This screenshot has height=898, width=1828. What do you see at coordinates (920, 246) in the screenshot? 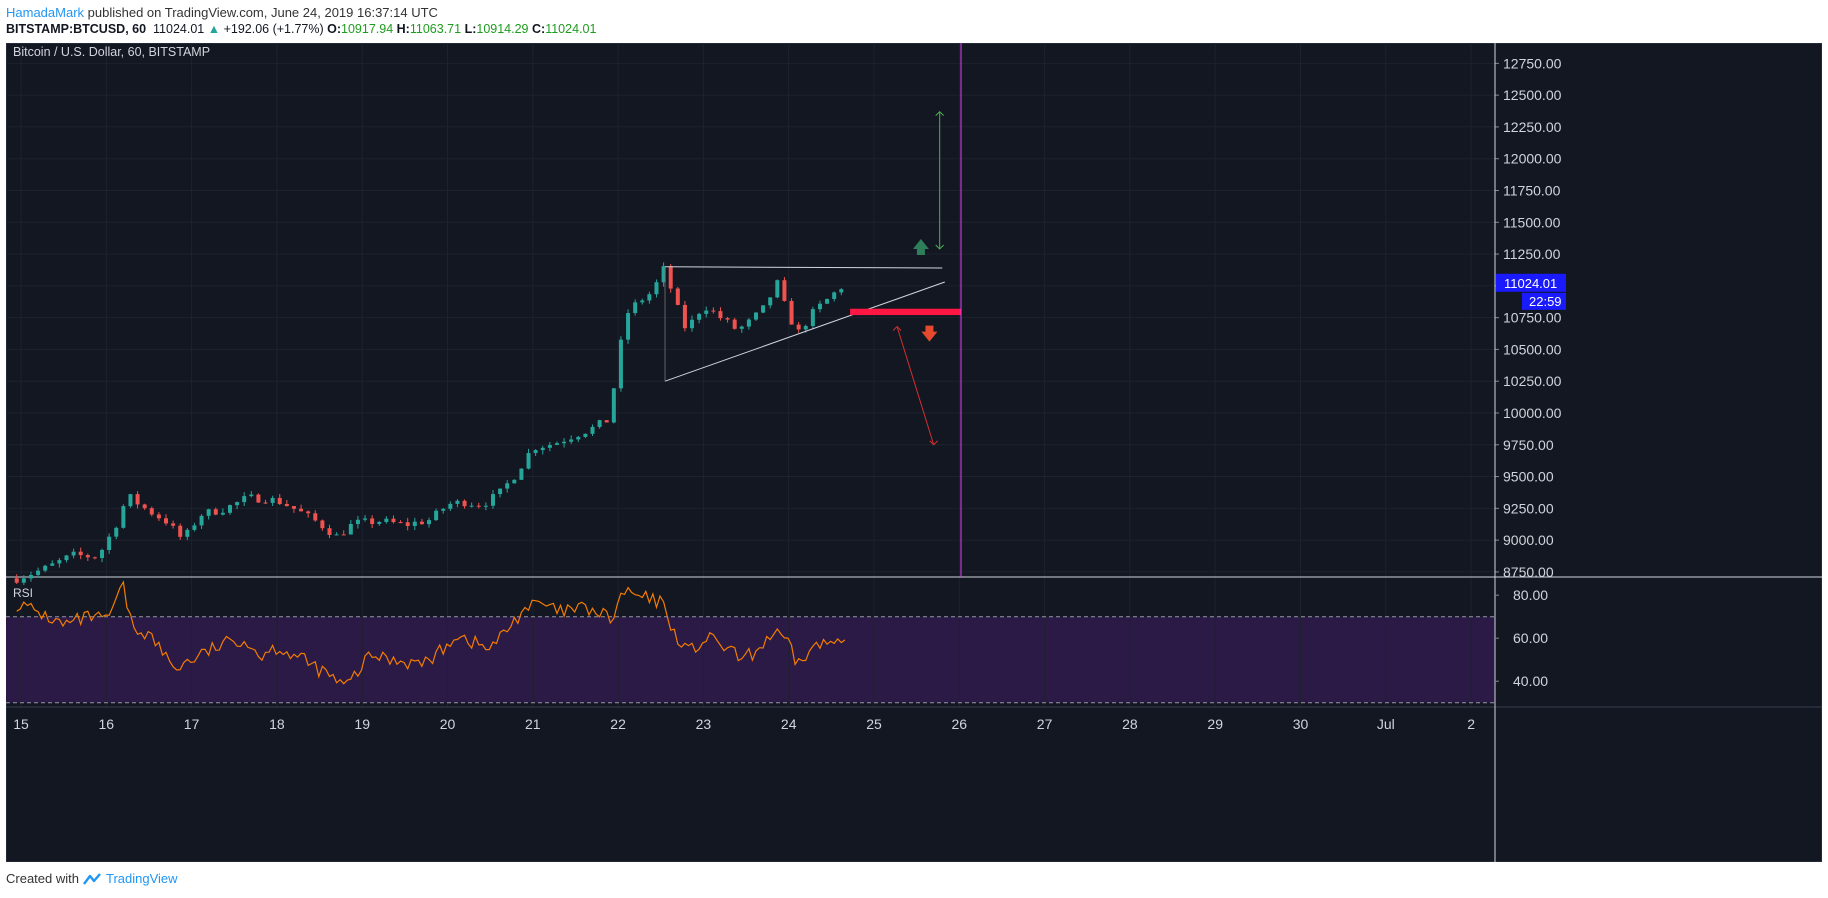
I see `long-arrow-icon` at bounding box center [920, 246].